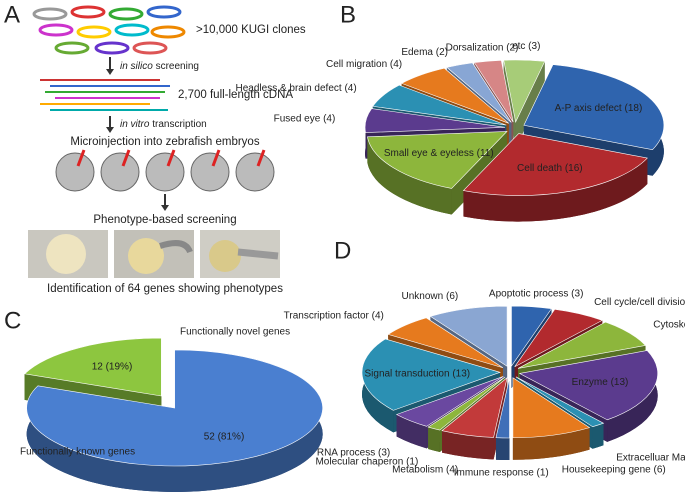 Image resolution: width=685 pixels, height=499 pixels. What do you see at coordinates (536, 293) in the screenshot?
I see `slice-label: Apoptotic process (3)` at bounding box center [536, 293].